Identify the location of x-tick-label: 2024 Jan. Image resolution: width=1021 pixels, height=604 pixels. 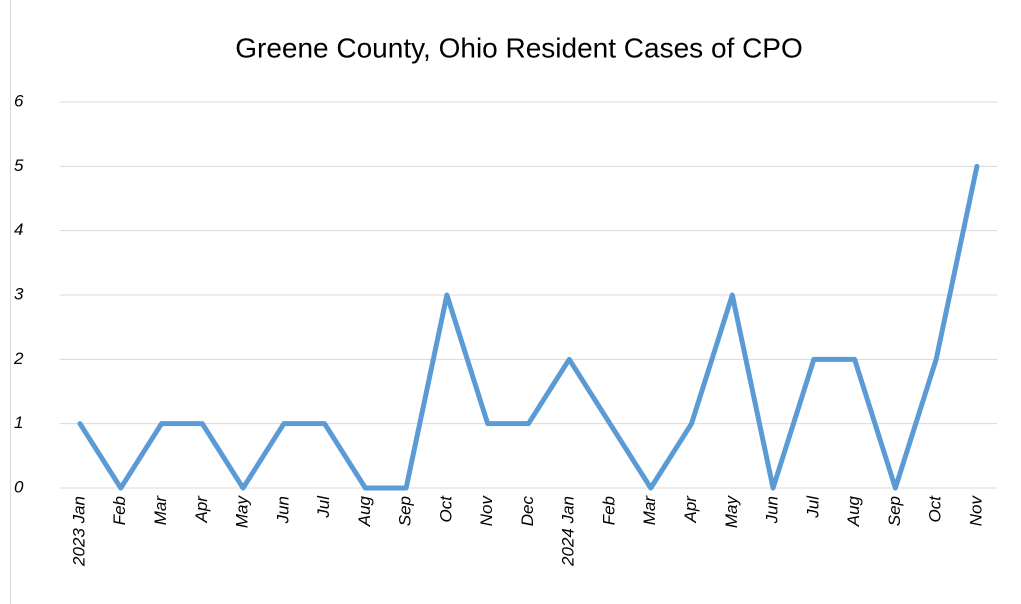
(568, 531).